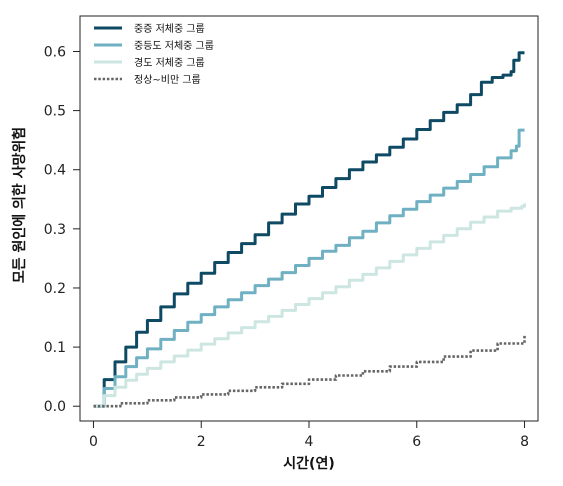  I want to click on legend-label-3: 경도 저체중 그룹, so click(169, 62).